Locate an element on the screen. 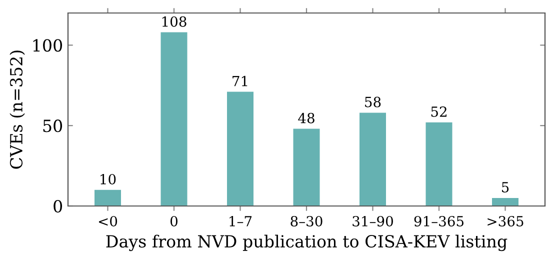  data-label: 52 is located at coordinates (438, 111).